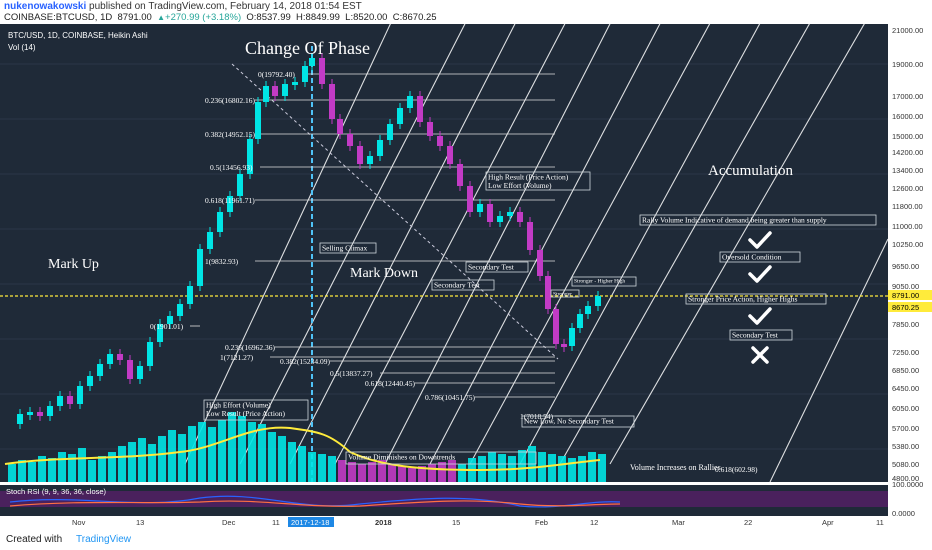  I want to click on y-tick-label: 19000.00, so click(907, 64).